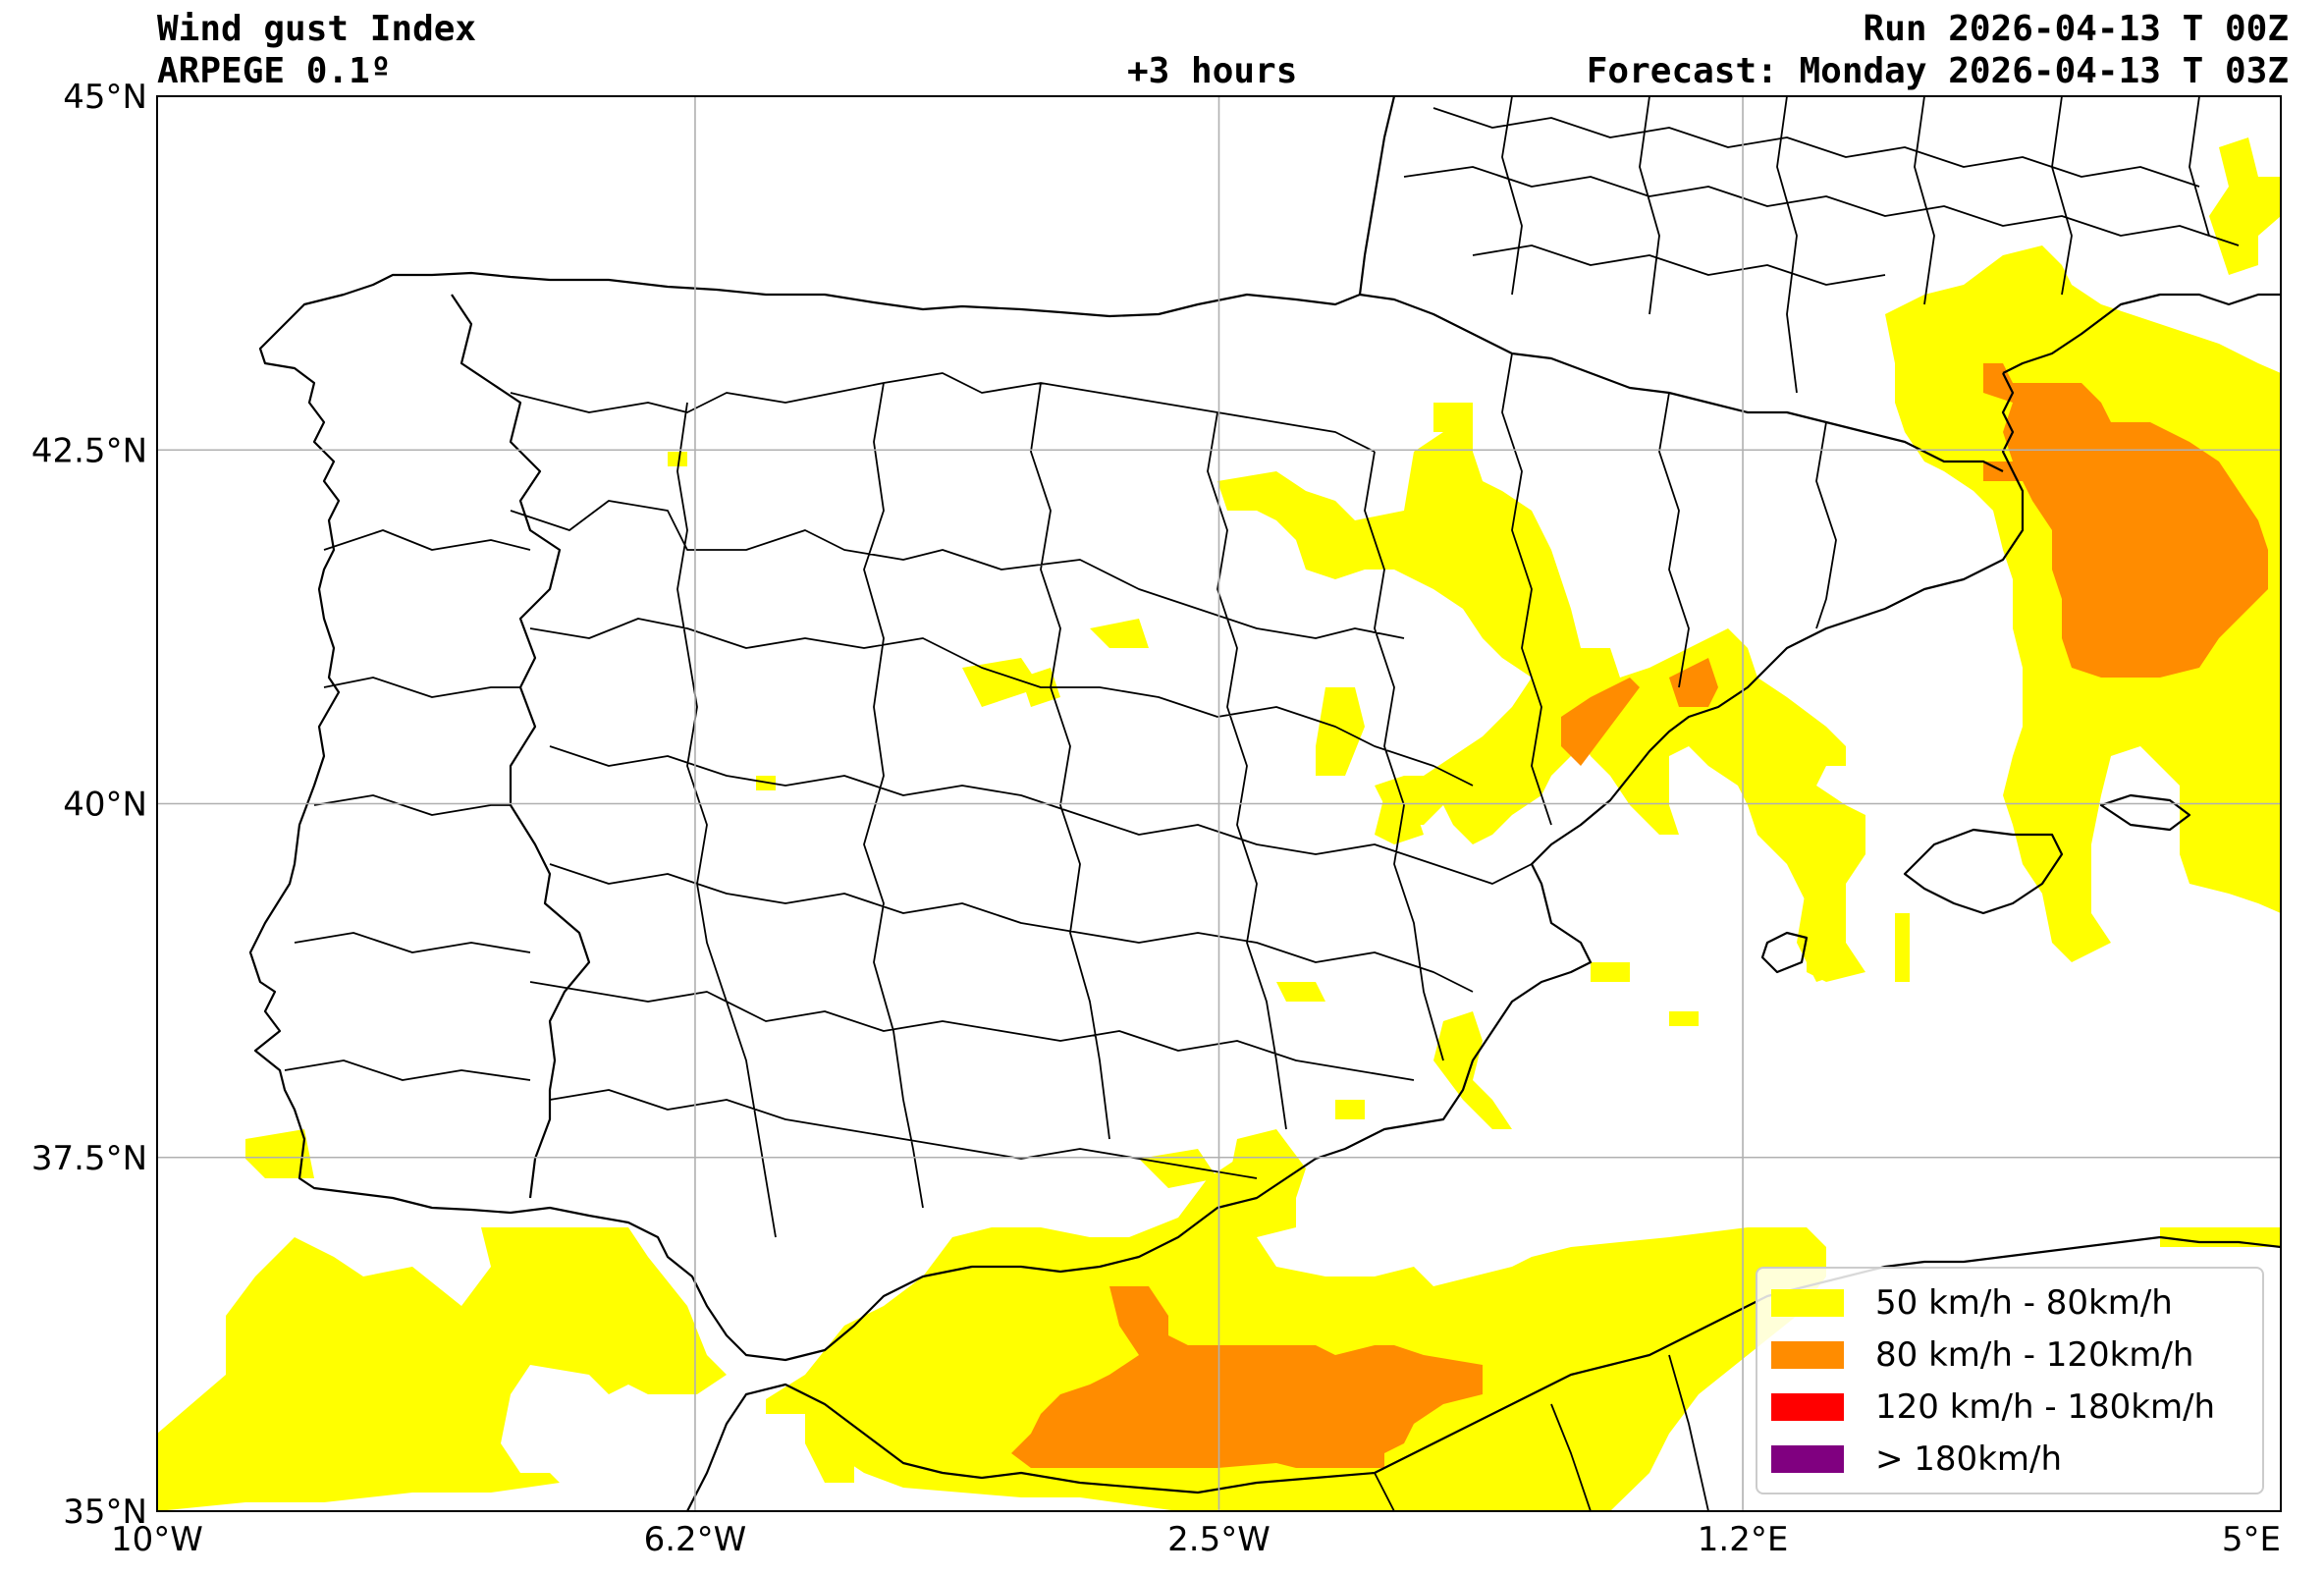  I want to click on lat-tick-labels: 45°N 42.5°N 40°N 37.5°N 35°N, so click(89, 805).